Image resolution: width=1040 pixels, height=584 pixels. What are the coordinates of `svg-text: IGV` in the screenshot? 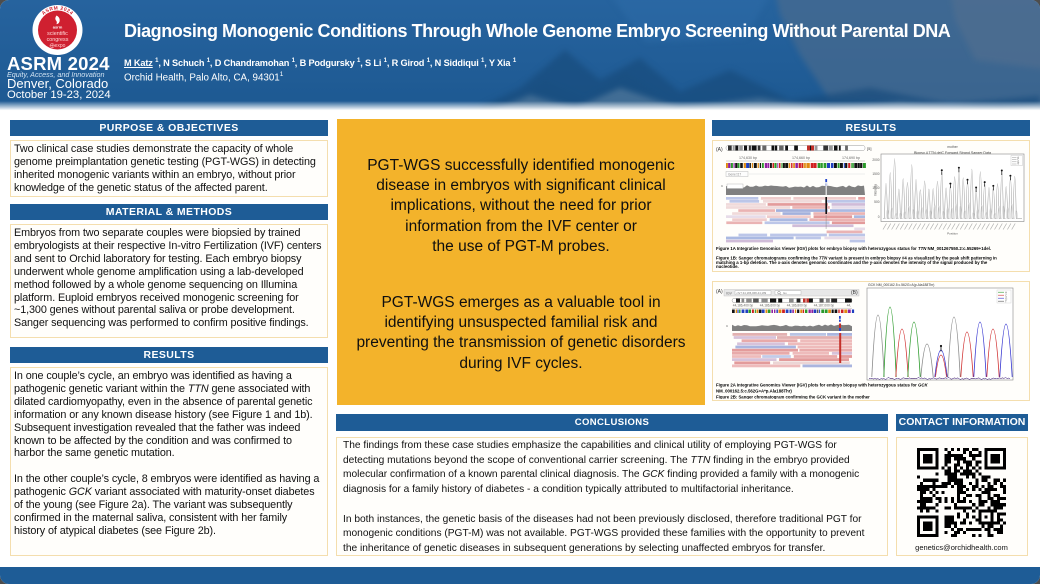 It's located at (729, 293).